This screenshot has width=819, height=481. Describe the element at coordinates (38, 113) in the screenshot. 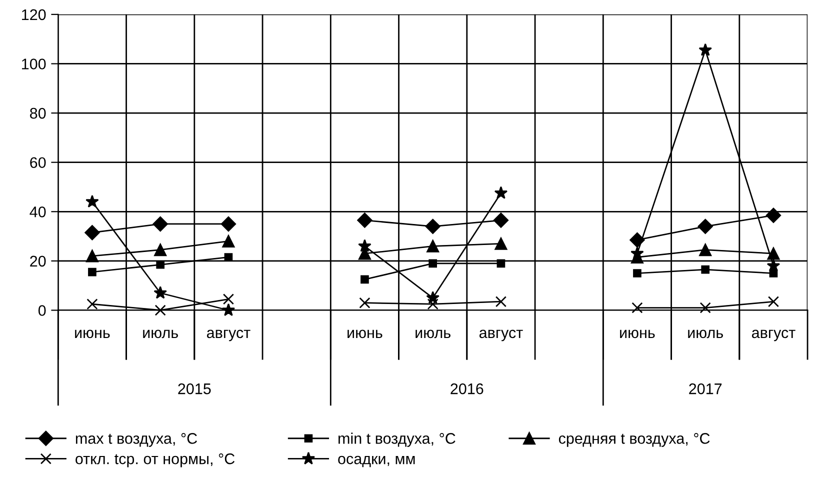

I see `y-tick-label: 80` at that location.